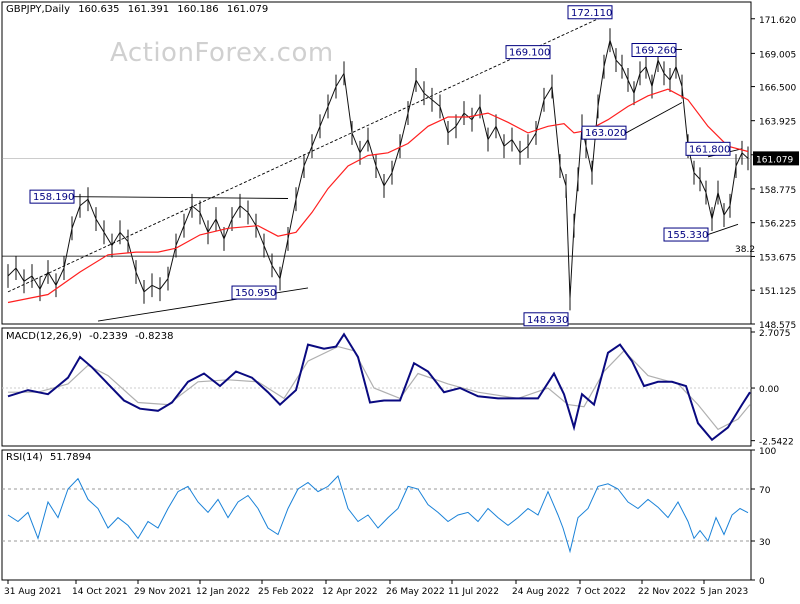 The width and height of the screenshot is (800, 604). I want to click on x-tick-label: 7 Oct 2022, so click(601, 592).